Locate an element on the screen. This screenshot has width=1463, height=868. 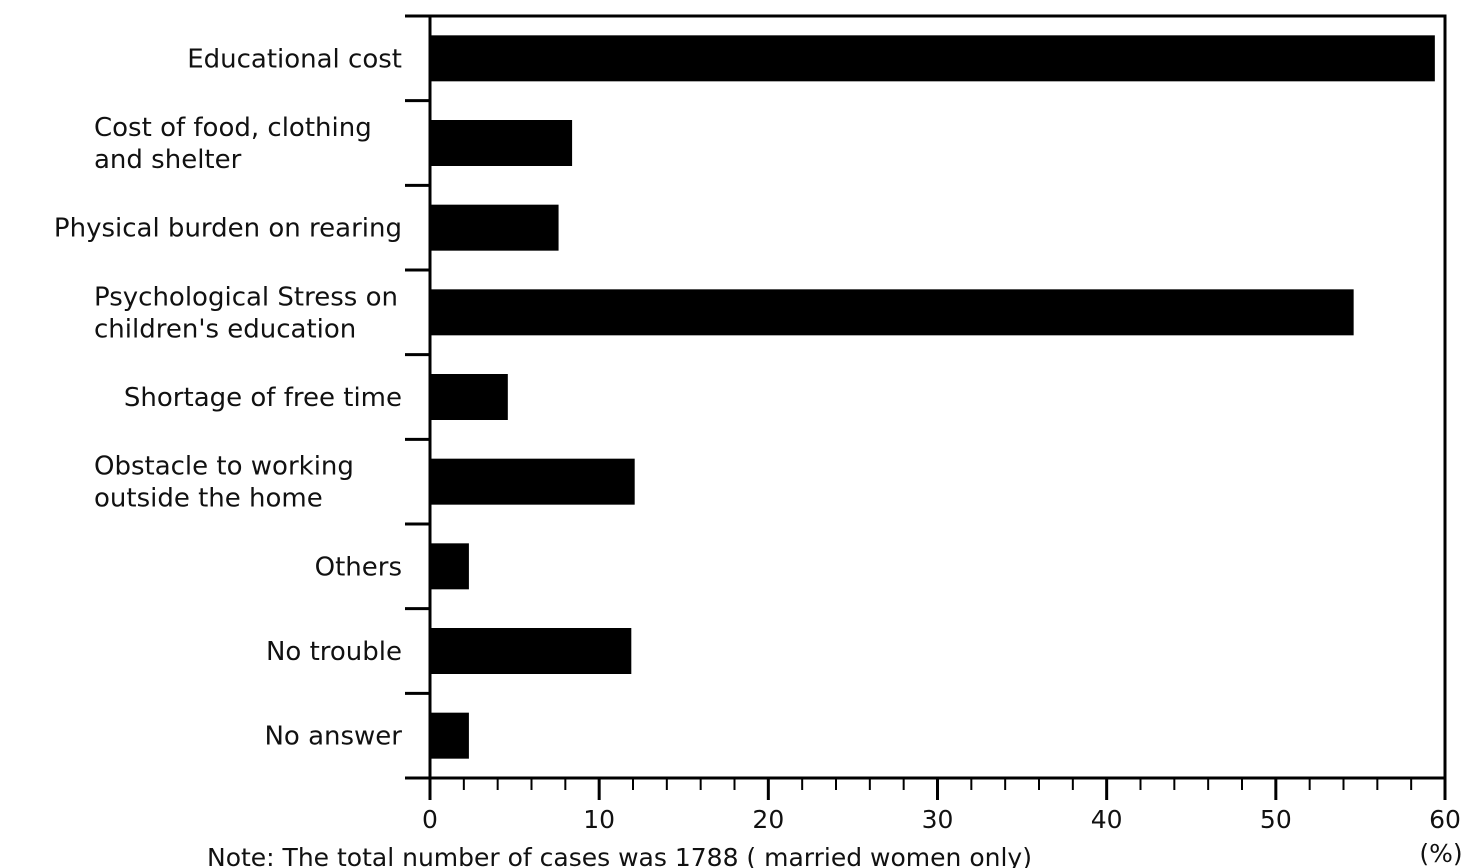
x-tick-label: 20 is located at coordinates (768, 819).